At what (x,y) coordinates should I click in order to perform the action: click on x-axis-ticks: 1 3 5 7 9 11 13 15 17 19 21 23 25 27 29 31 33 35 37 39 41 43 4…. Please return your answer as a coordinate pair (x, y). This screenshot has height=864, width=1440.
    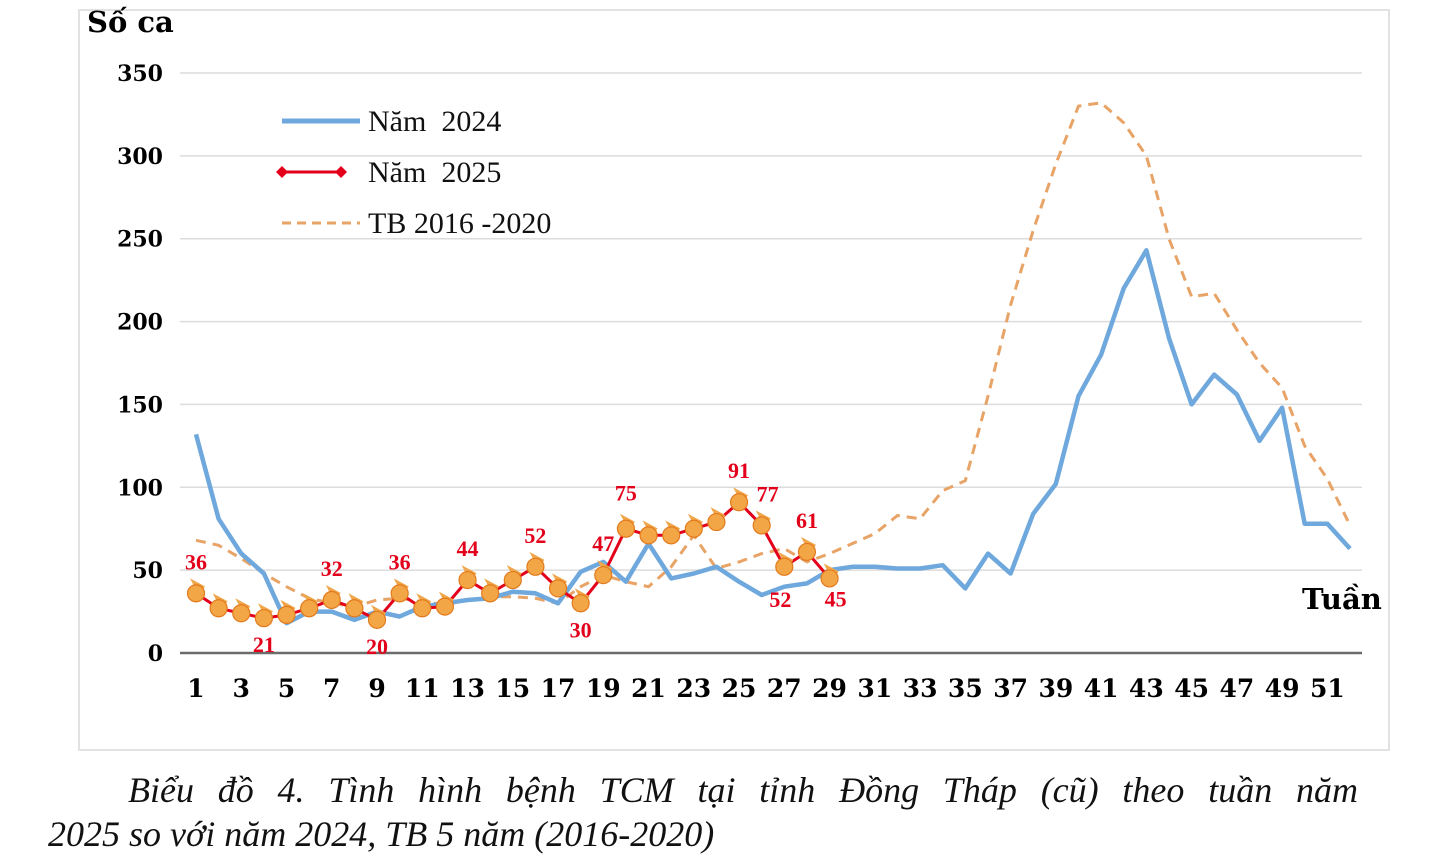
    Looking at the image, I should click on (765, 688).